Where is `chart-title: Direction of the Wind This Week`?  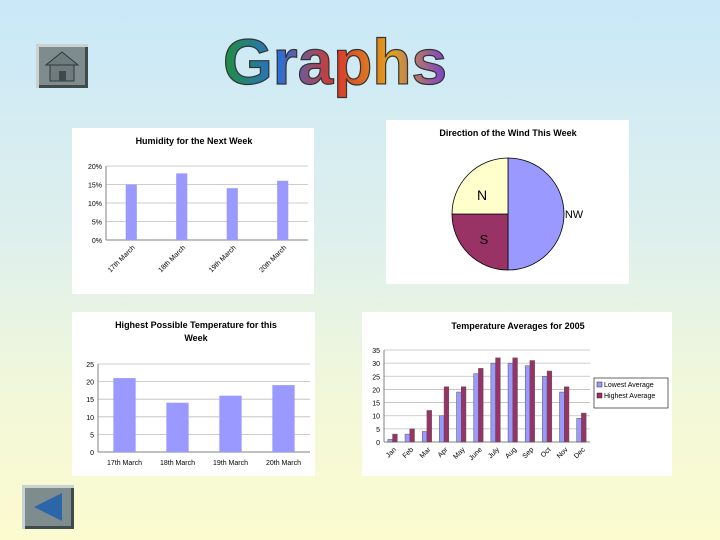
chart-title: Direction of the Wind This Week is located at coordinates (508, 133).